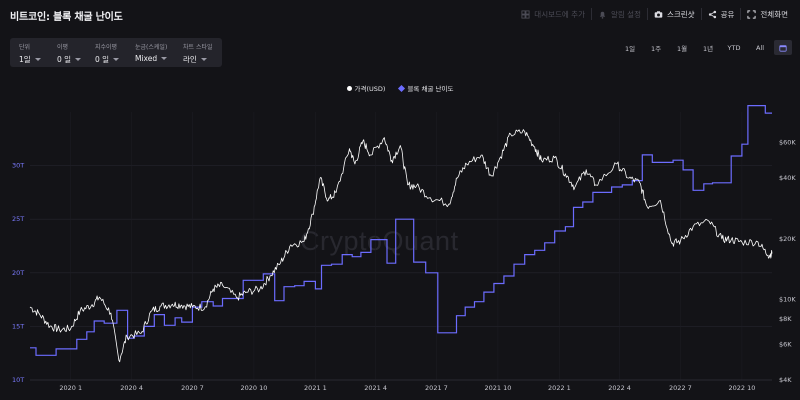  I want to click on style-label: 차트 스타일, so click(198, 47).